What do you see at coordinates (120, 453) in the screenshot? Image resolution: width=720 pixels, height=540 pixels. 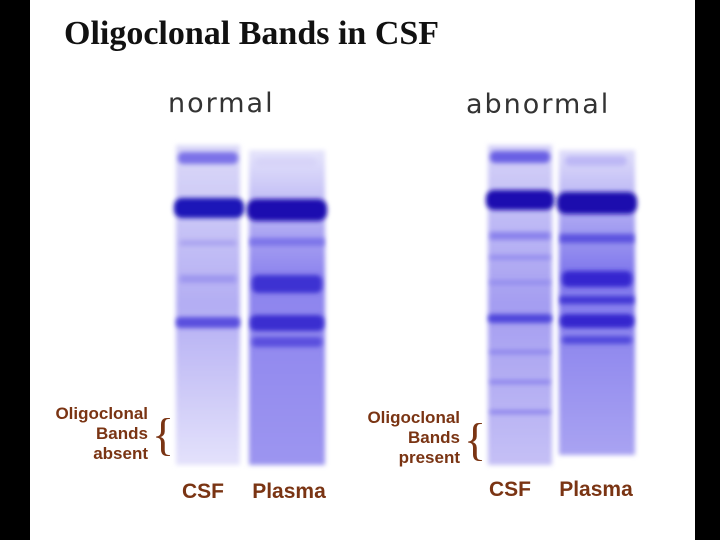 I see `annotation-line: absent` at bounding box center [120, 453].